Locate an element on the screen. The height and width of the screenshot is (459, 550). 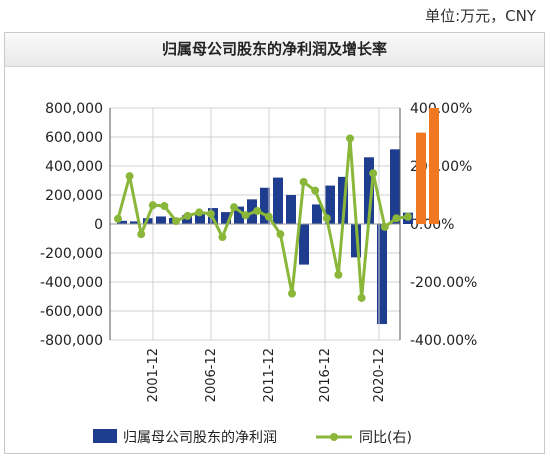
y-left-tick-label: 200,000 is located at coordinates (74, 196).